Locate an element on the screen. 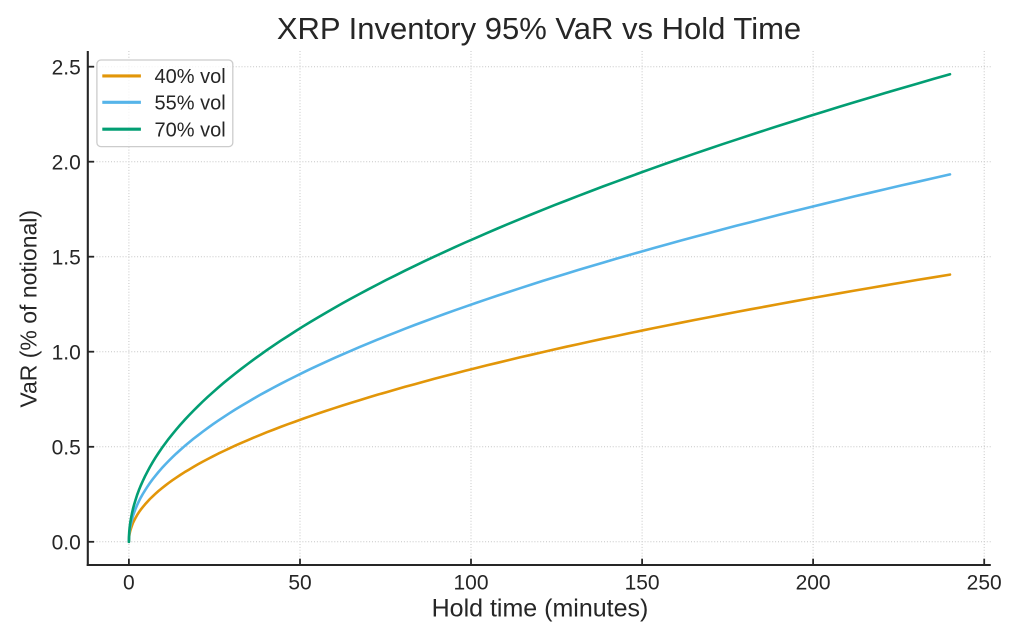 This screenshot has width=1024, height=640. svg-text: 1.0 is located at coordinates (66, 352).